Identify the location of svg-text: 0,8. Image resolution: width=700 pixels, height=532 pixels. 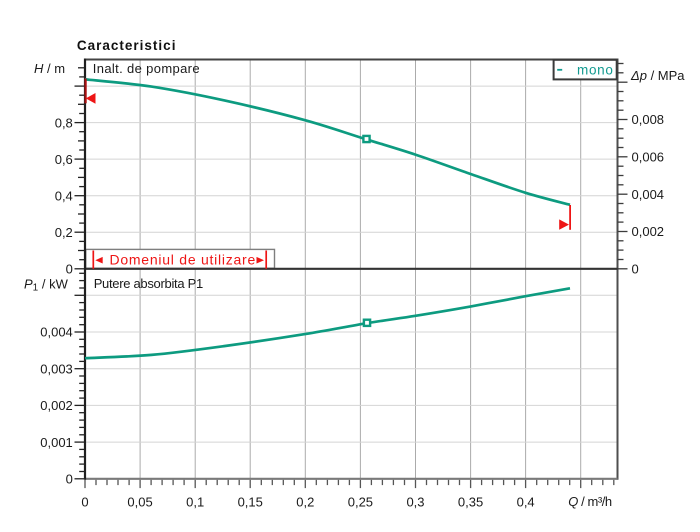
(64, 122).